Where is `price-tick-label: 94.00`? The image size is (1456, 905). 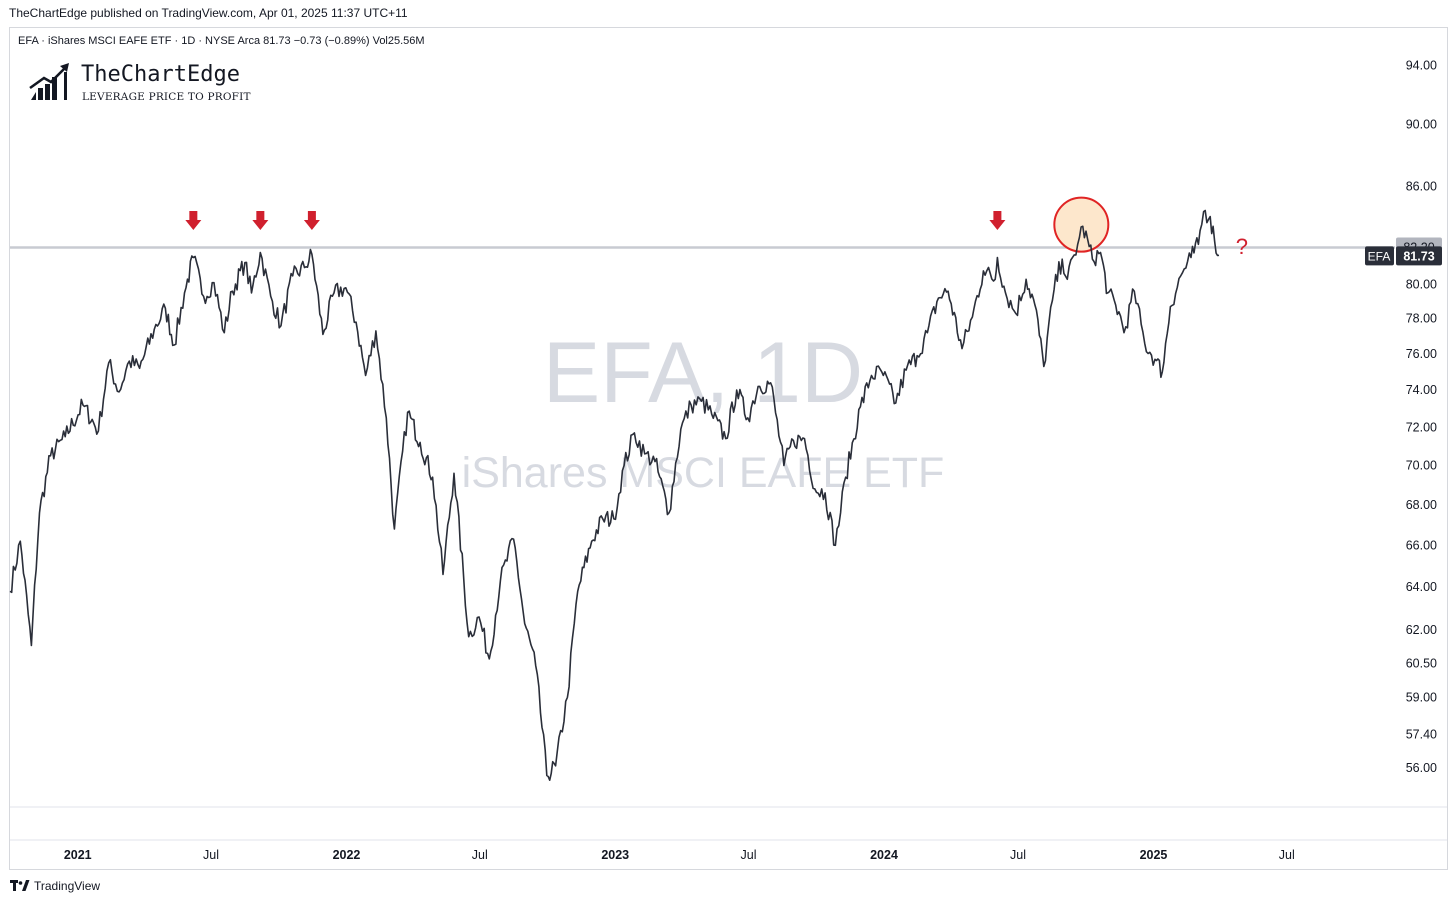 price-tick-label: 94.00 is located at coordinates (1421, 66).